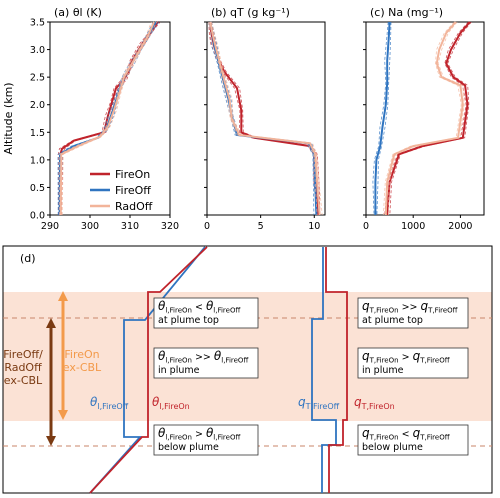 The image size is (500, 498). I want to click on theta-comparison-box-3-relation: θl,FireOn > θl,FireOff, so click(199, 434).